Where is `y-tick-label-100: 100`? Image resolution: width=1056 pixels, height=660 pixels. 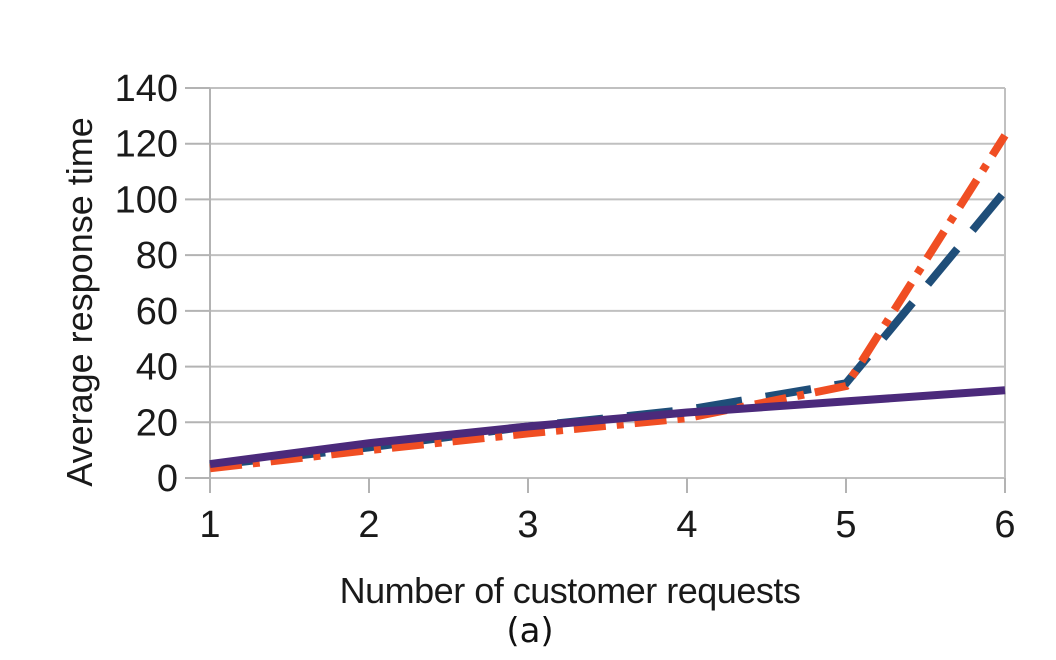 y-tick-label-100: 100 is located at coordinates (146, 200).